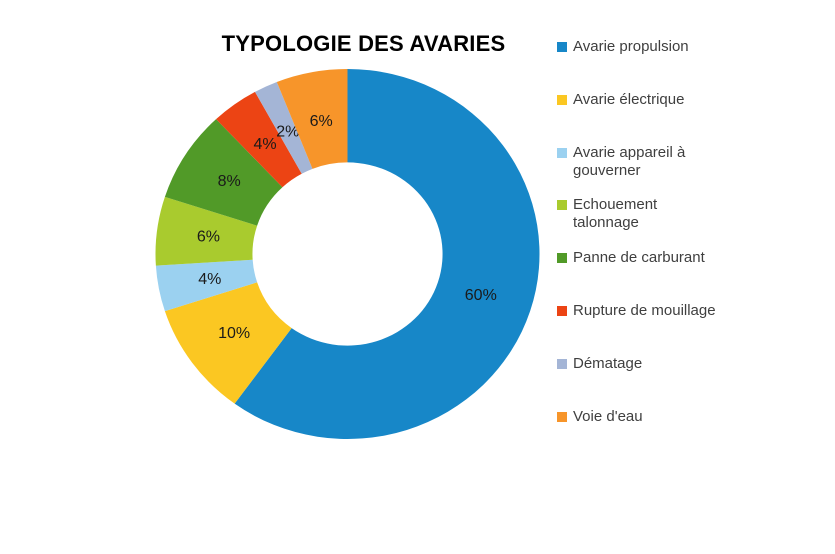 Image resolution: width=835 pixels, height=554 pixels. What do you see at coordinates (629, 99) in the screenshot?
I see `legend-label: Avarie électrique` at bounding box center [629, 99].